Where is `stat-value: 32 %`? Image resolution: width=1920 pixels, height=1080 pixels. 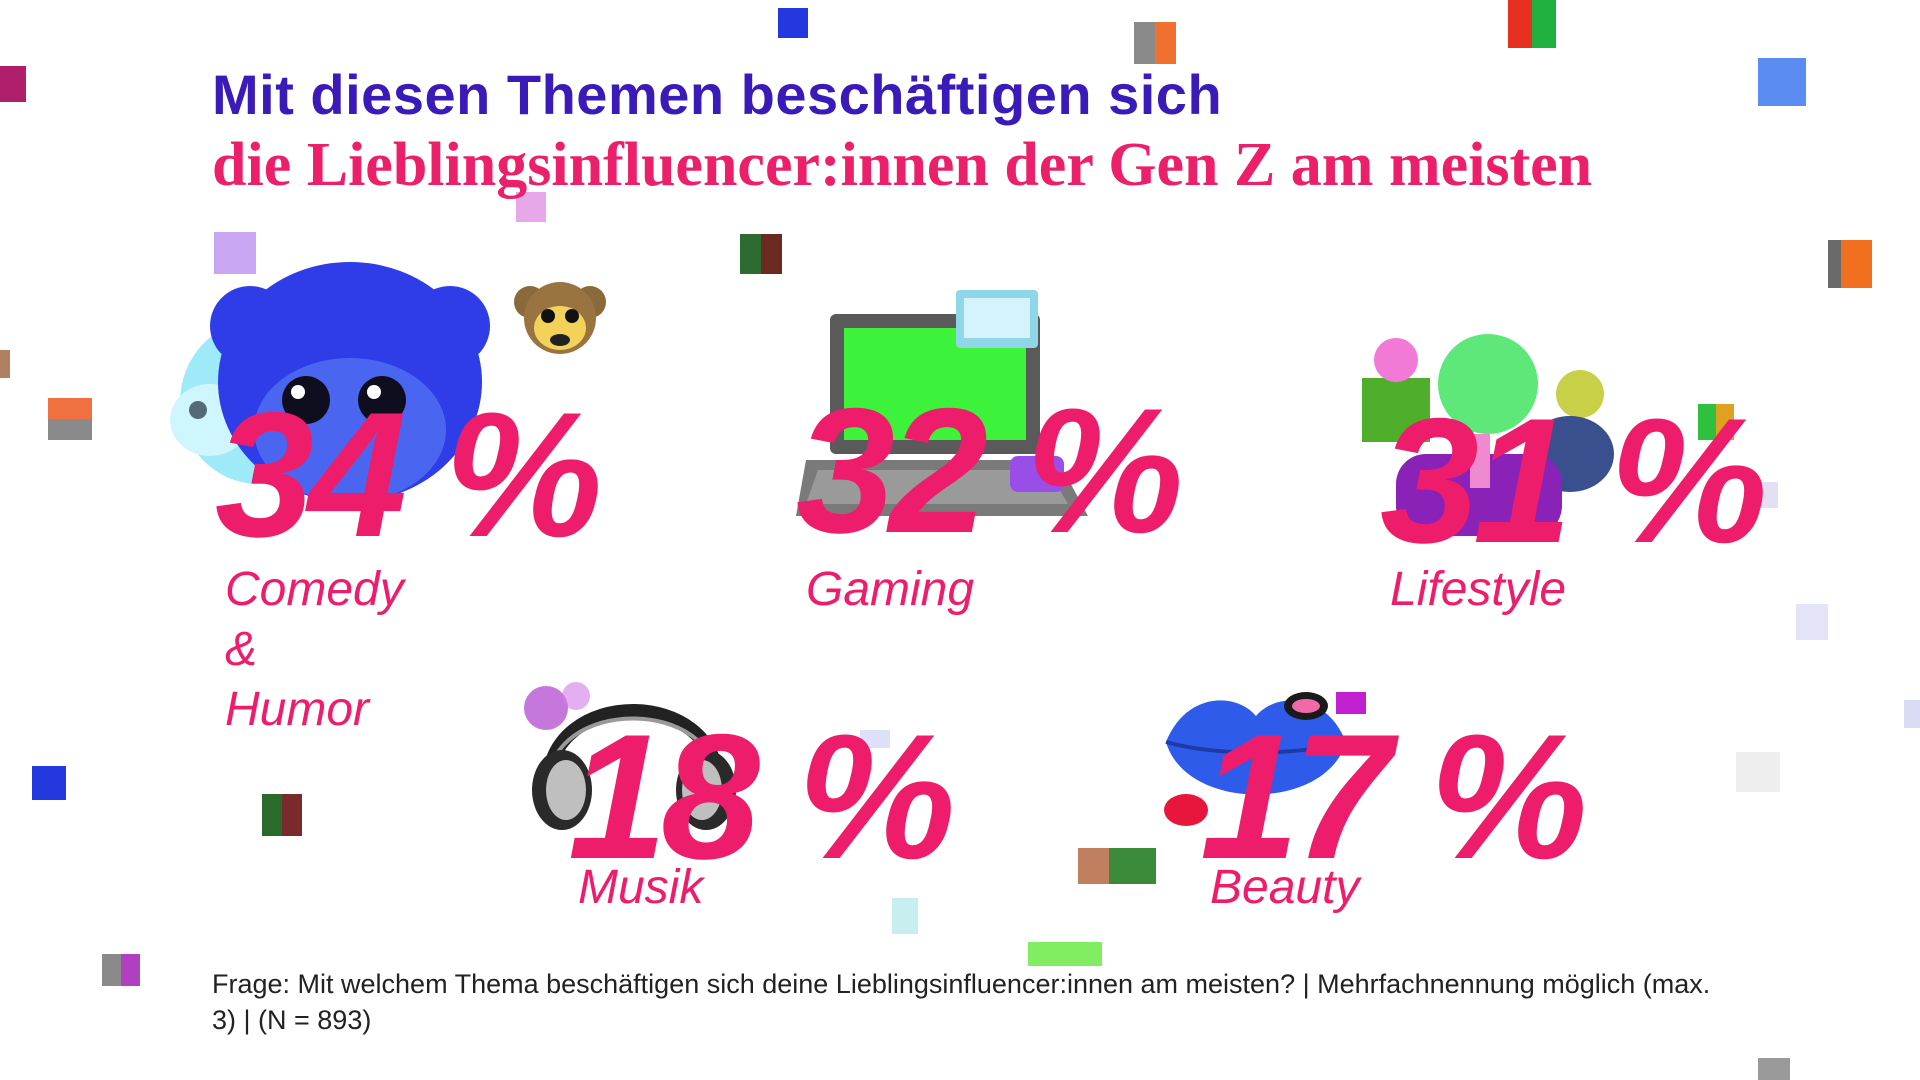
stat-value: 32 % is located at coordinates (990, 470).